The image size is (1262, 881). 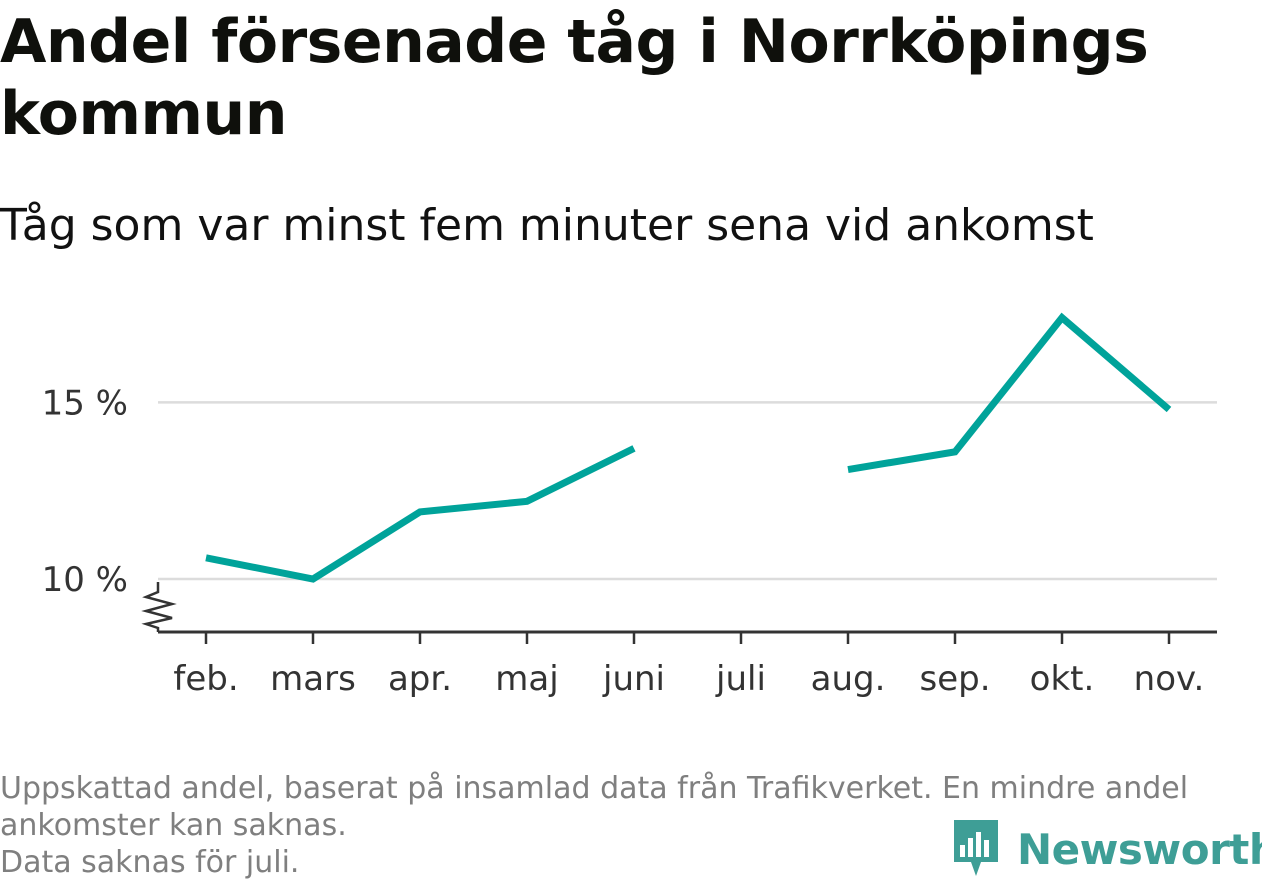 I want to click on footnote-line-2: ankomster kan saknas., so click(x=173, y=825).